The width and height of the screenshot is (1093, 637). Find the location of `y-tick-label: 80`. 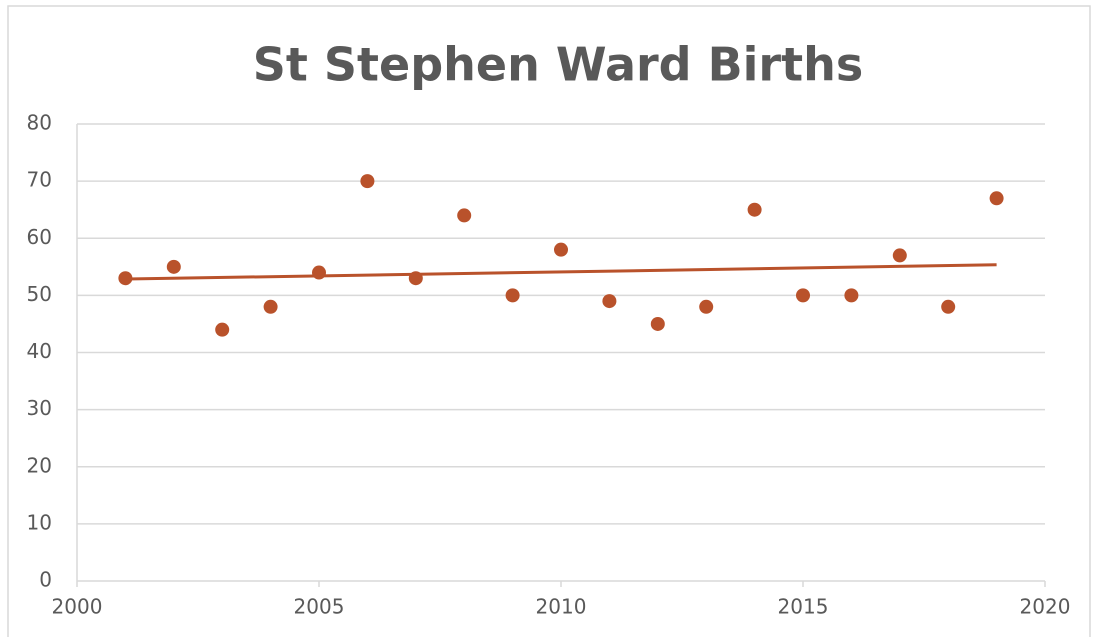

y-tick-label: 80 is located at coordinates (39, 123).